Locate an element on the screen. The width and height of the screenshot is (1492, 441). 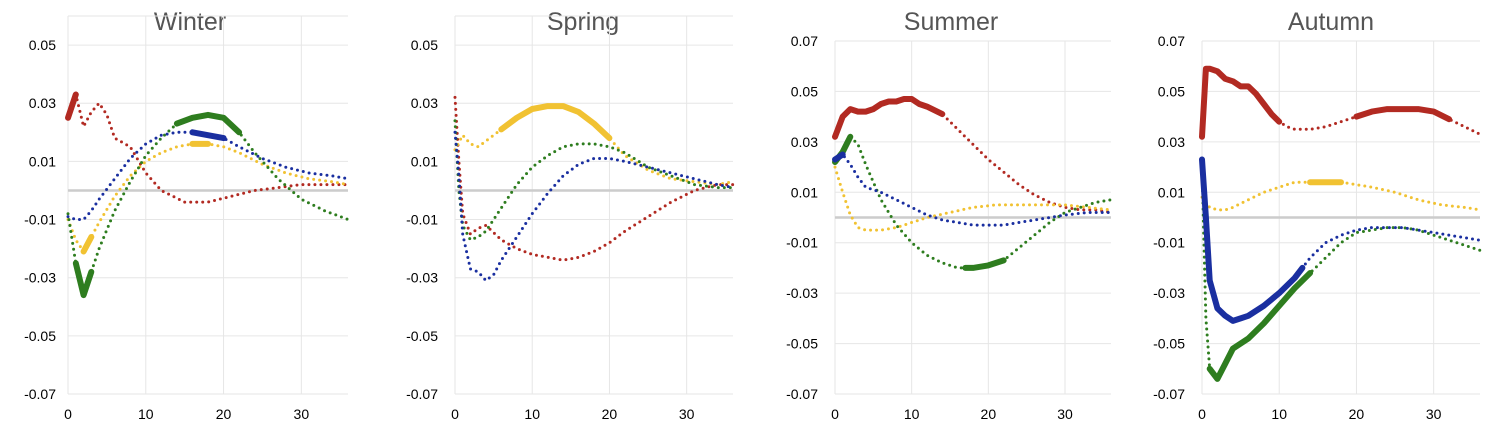
summer-y-tick-label: -0.07 is located at coordinates (802, 394).